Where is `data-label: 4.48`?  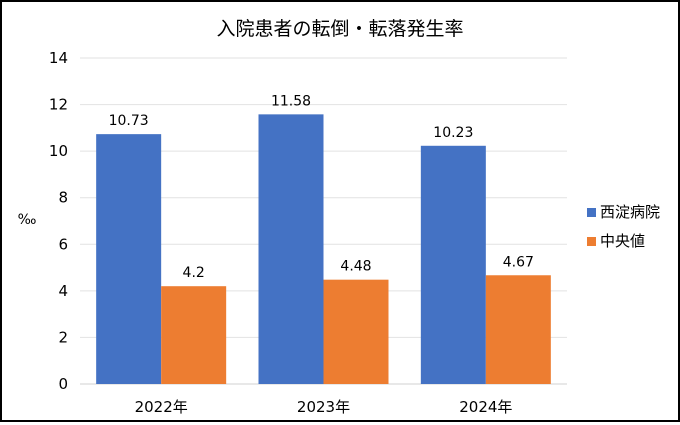 data-label: 4.48 is located at coordinates (355, 267).